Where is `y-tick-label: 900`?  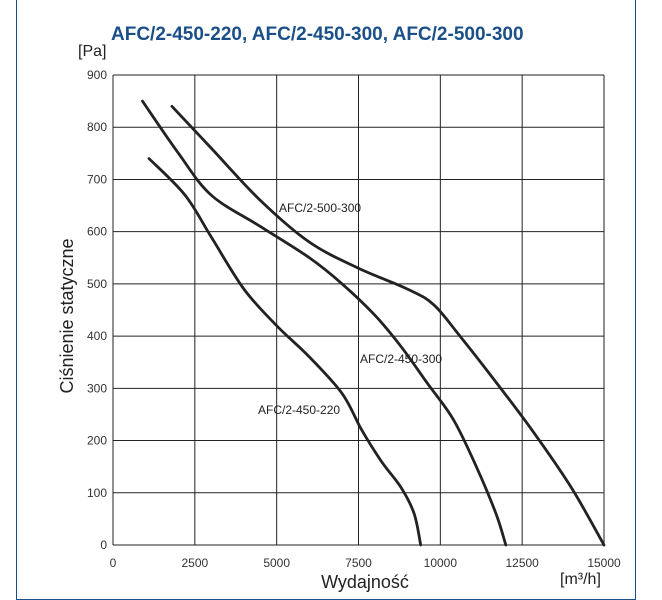
y-tick-label: 900 is located at coordinates (97, 75).